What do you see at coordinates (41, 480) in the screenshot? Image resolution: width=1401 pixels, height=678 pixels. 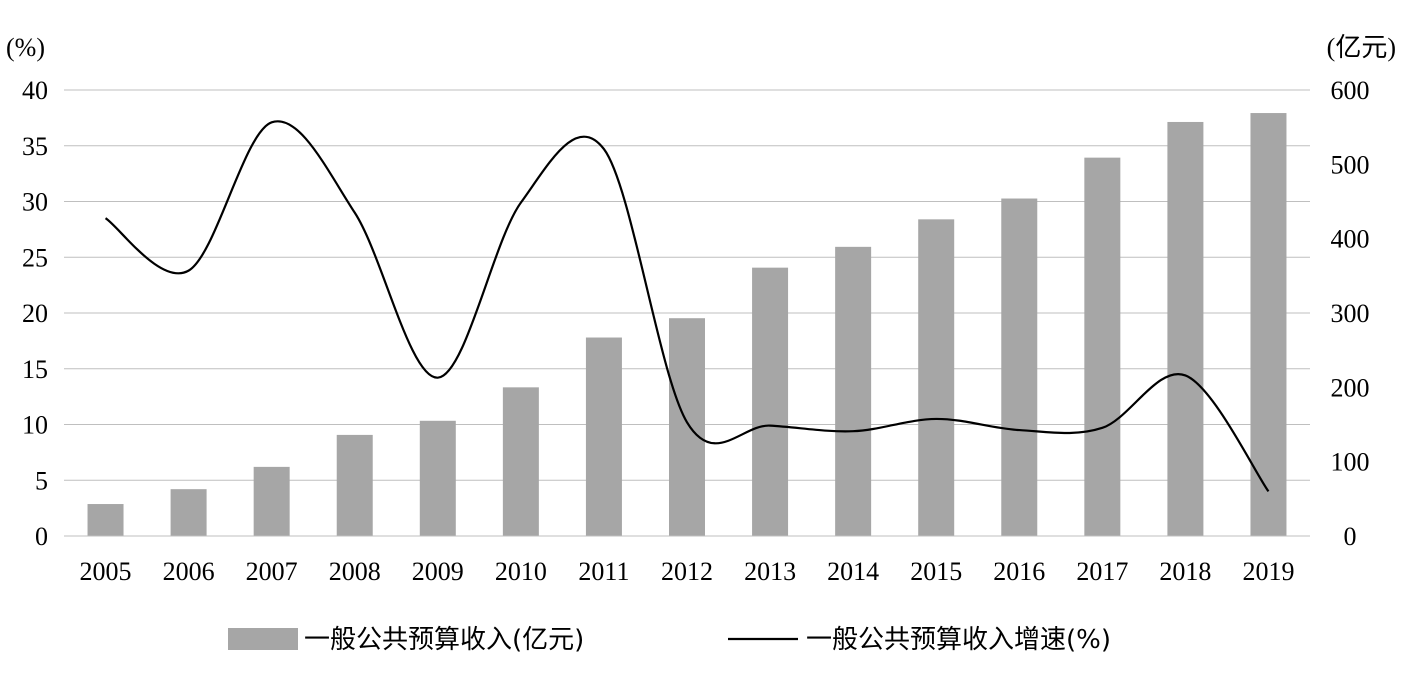 I see `left-axis-tick-label: 5` at bounding box center [41, 480].